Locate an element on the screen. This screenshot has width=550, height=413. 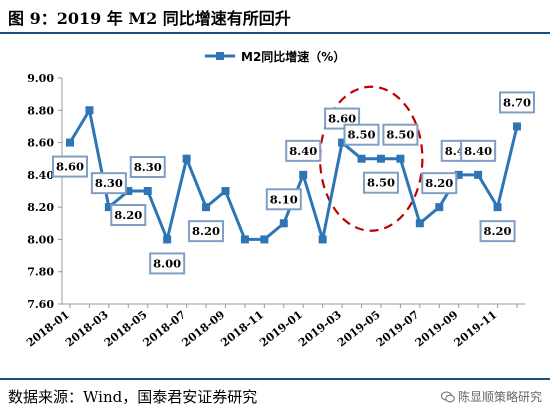
figure-title-bar: 图 9：2019 年 M2 同比增速有所回升 is located at coordinates (275, 17).